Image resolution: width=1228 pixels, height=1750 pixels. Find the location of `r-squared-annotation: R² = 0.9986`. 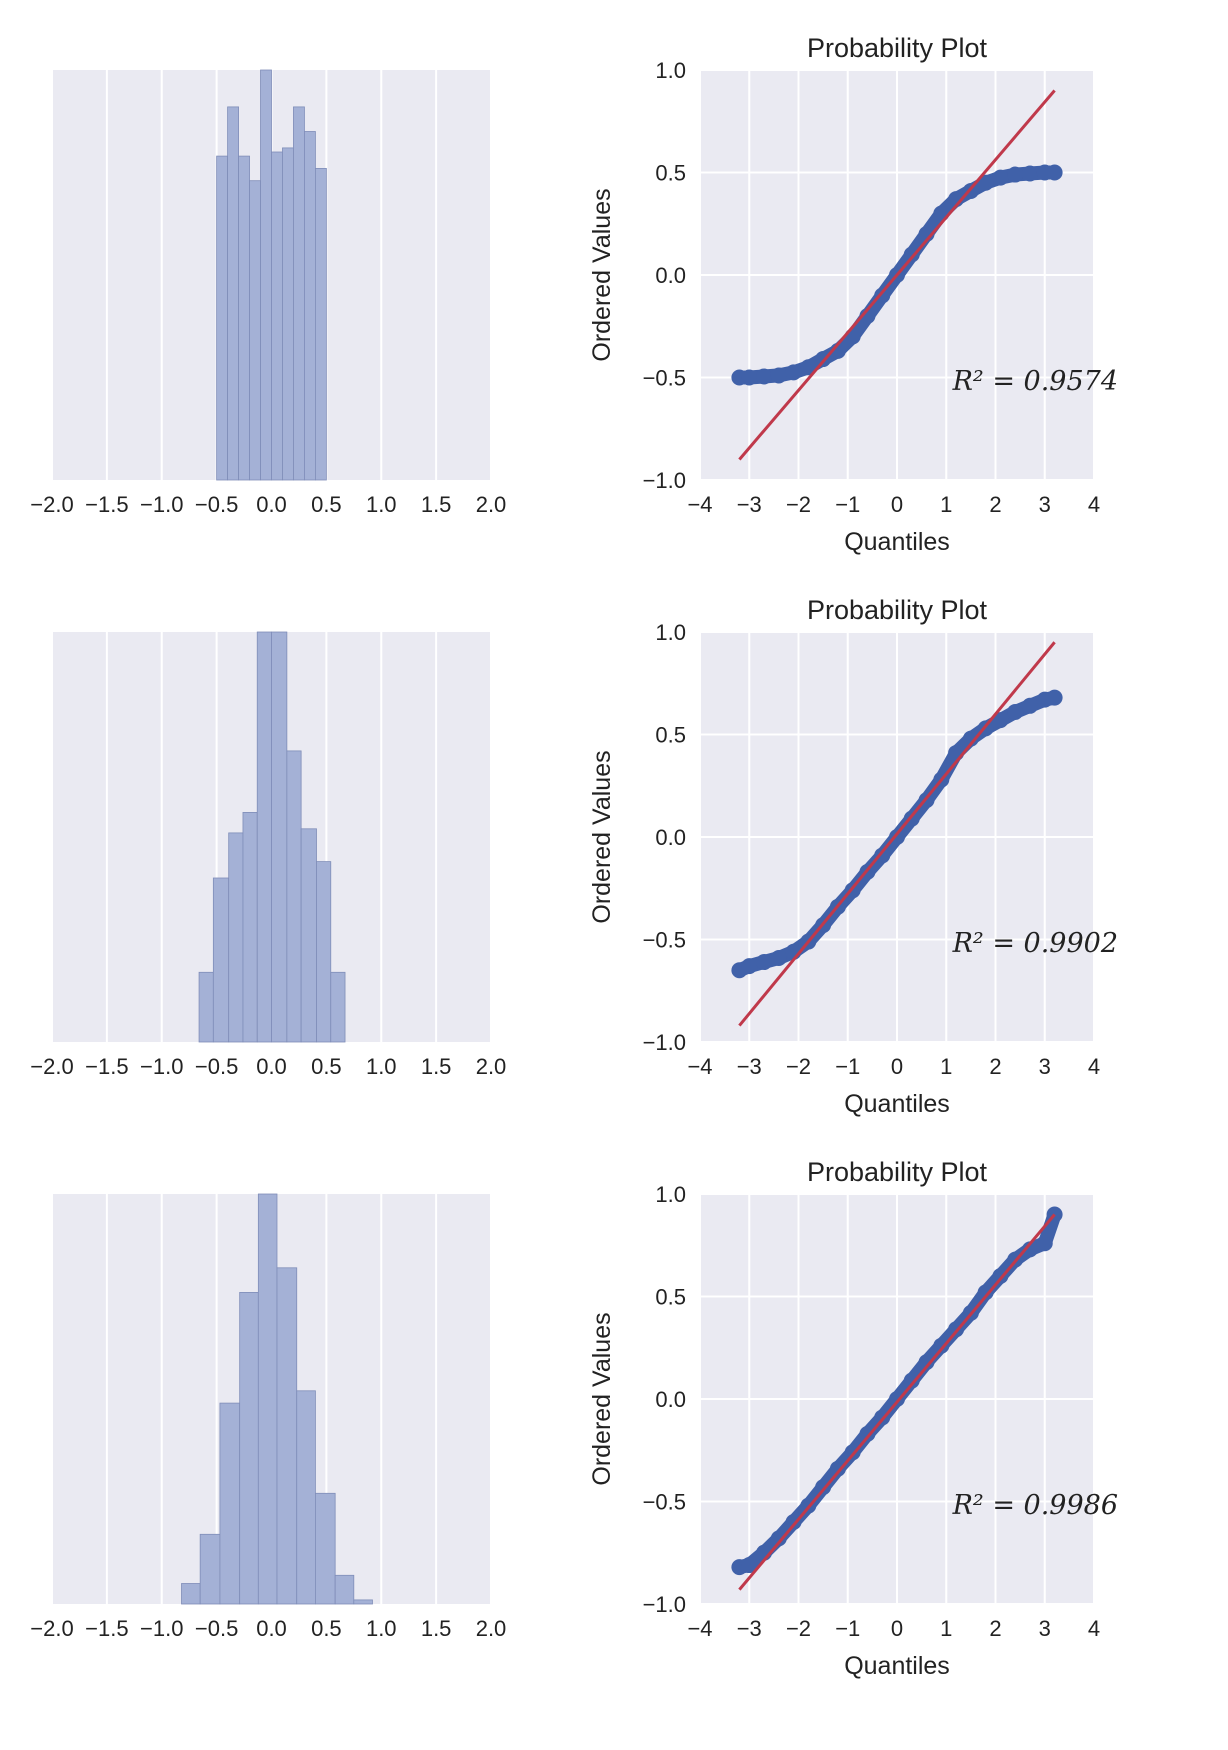

r-squared-annotation: R² = 0.9986 is located at coordinates (1035, 1505).